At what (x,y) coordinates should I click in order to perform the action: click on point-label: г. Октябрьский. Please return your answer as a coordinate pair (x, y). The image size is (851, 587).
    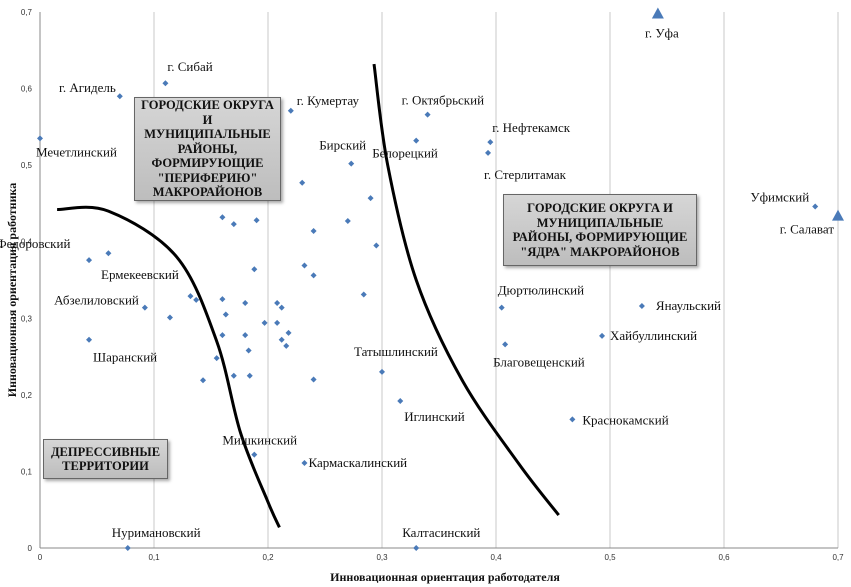
    Looking at the image, I should click on (443, 100).